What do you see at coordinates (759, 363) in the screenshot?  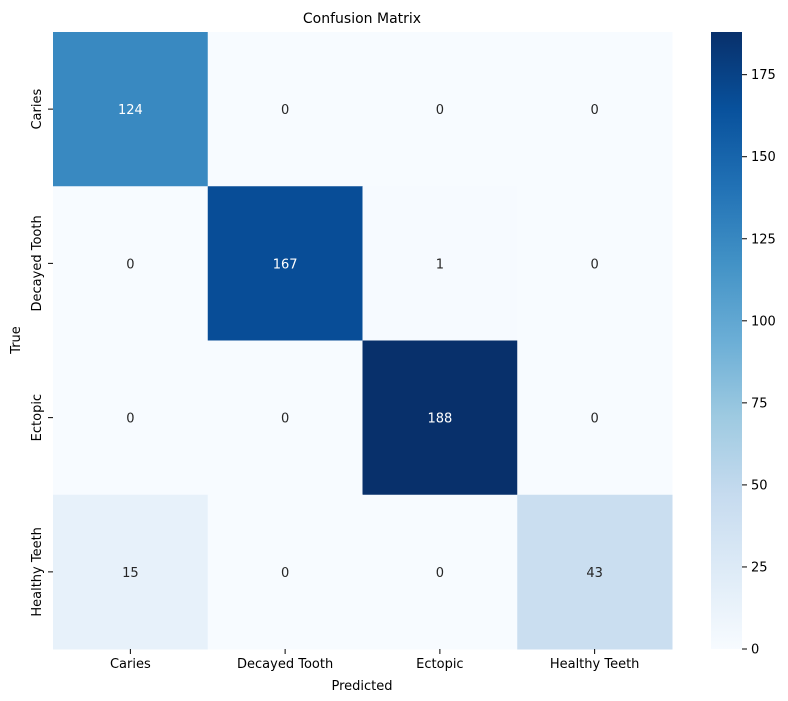 I see `colorbar-axis: 0 25 50 75 100 125 150 175` at bounding box center [759, 363].